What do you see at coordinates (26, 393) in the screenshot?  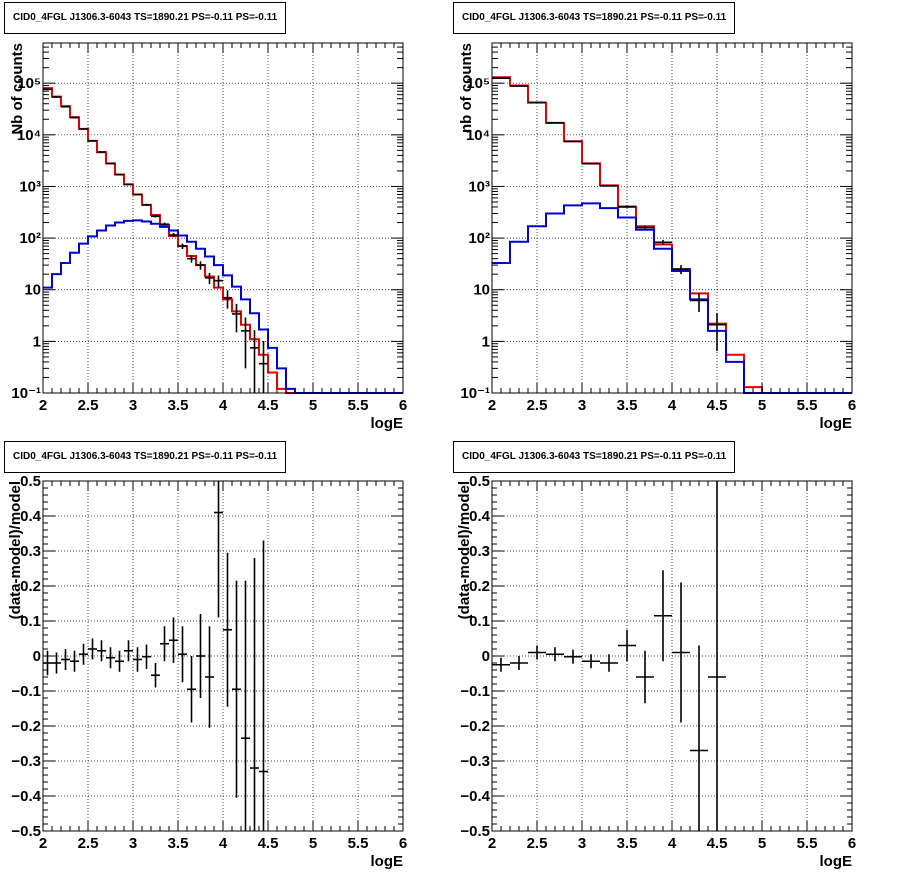 I see `y-tick-label: 10⁻¹` at bounding box center [26, 393].